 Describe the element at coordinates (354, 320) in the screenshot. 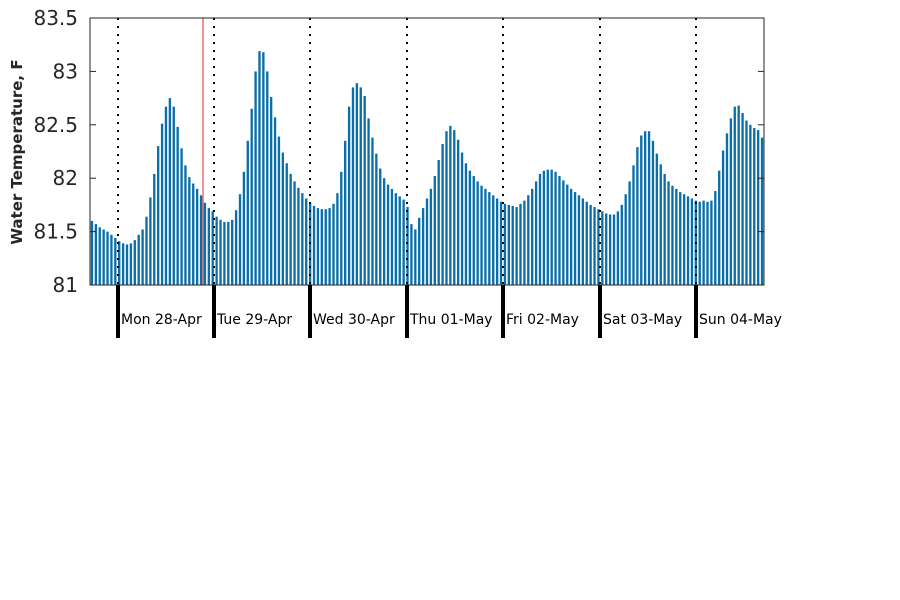

I see `day-label: Wed 30-Apr` at that location.